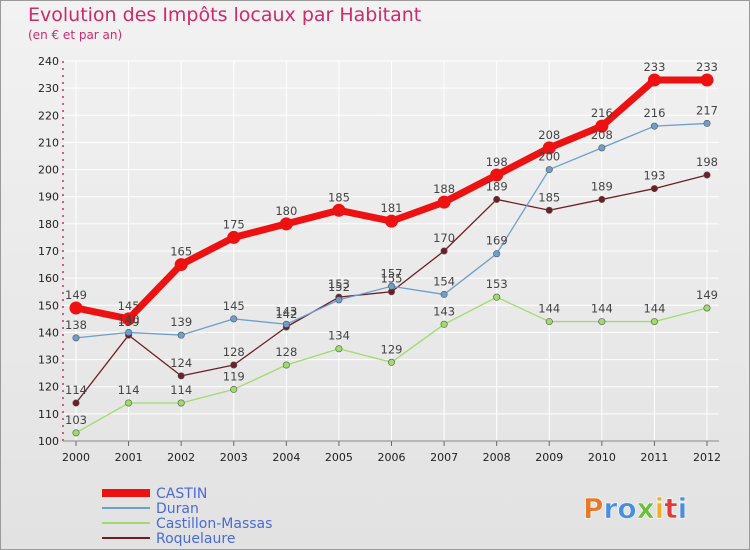 The image size is (750, 550). What do you see at coordinates (234, 376) in the screenshot?
I see `data-label: 119` at bounding box center [234, 376].